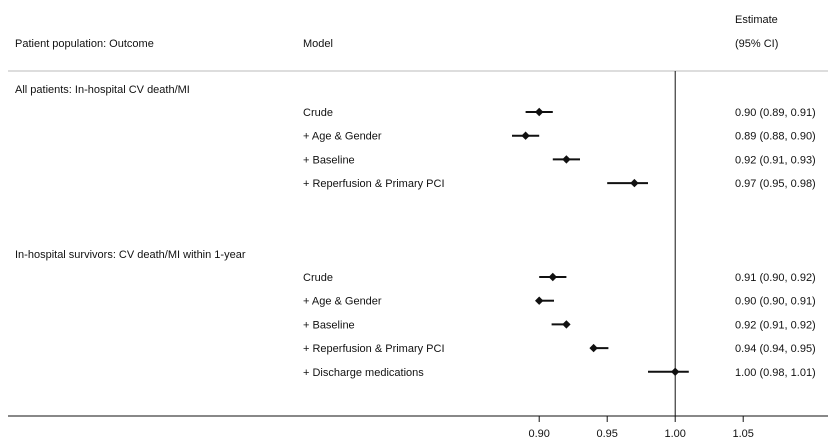 Image resolution: width=828 pixels, height=441 pixels. I want to click on estimate-ci-text: 0.97 (0.95, 0.98), so click(775, 184).